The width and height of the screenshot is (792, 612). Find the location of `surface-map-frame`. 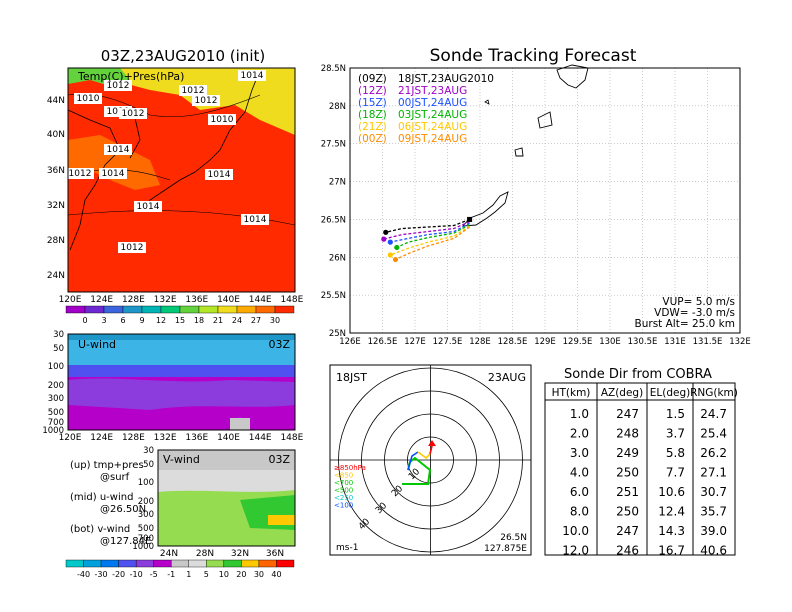

surface-map-frame is located at coordinates (181, 180).